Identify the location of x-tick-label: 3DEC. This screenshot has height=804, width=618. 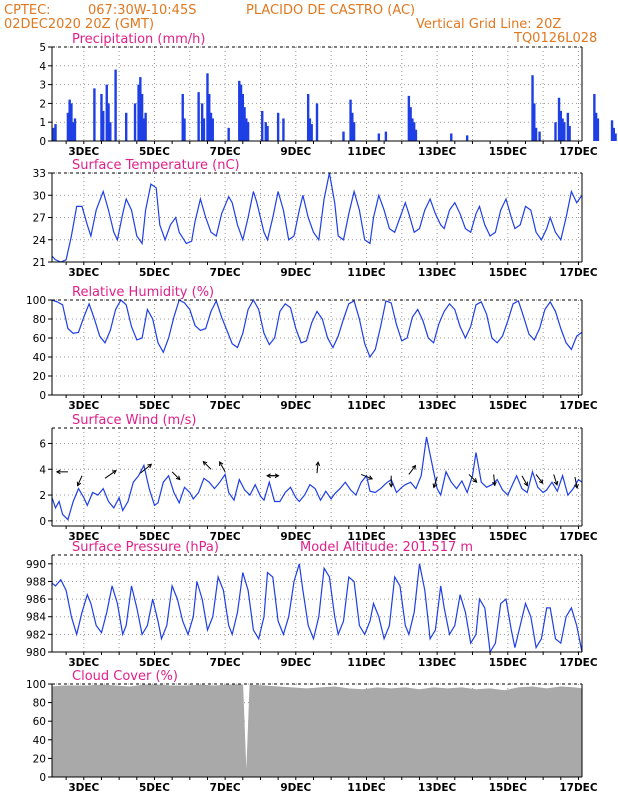
(83, 537).